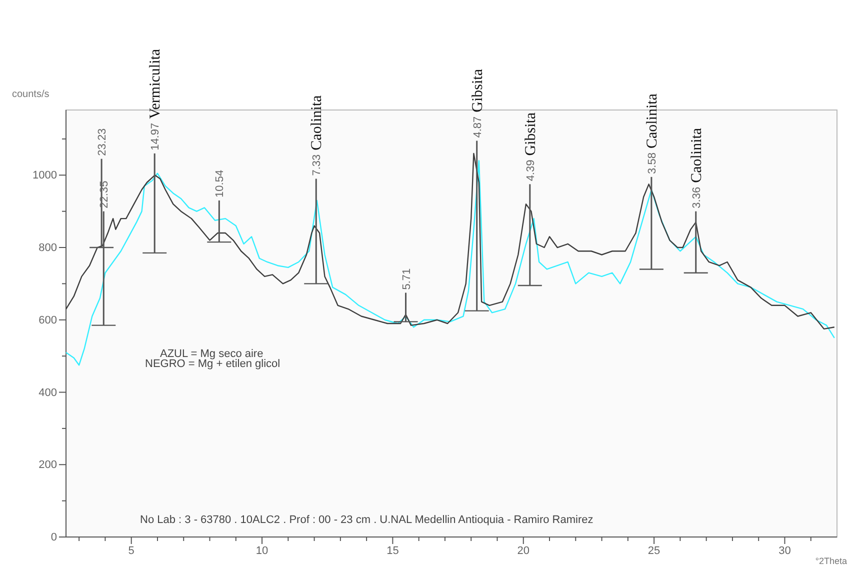  Describe the element at coordinates (317, 165) in the screenshot. I see `annotation: 7.33` at that location.